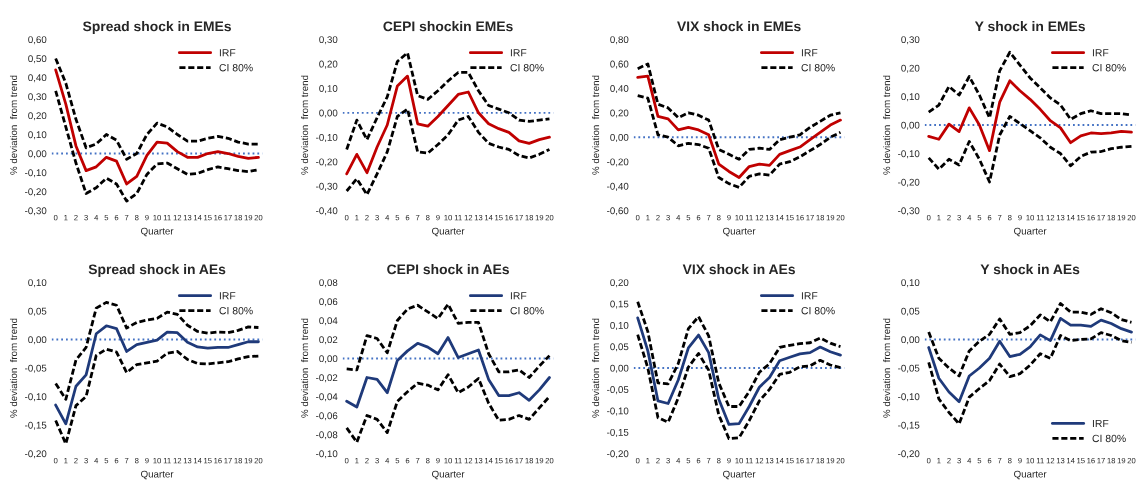  Describe the element at coordinates (328, 321) in the screenshot. I see `y-tick-label: 0,04` at that location.